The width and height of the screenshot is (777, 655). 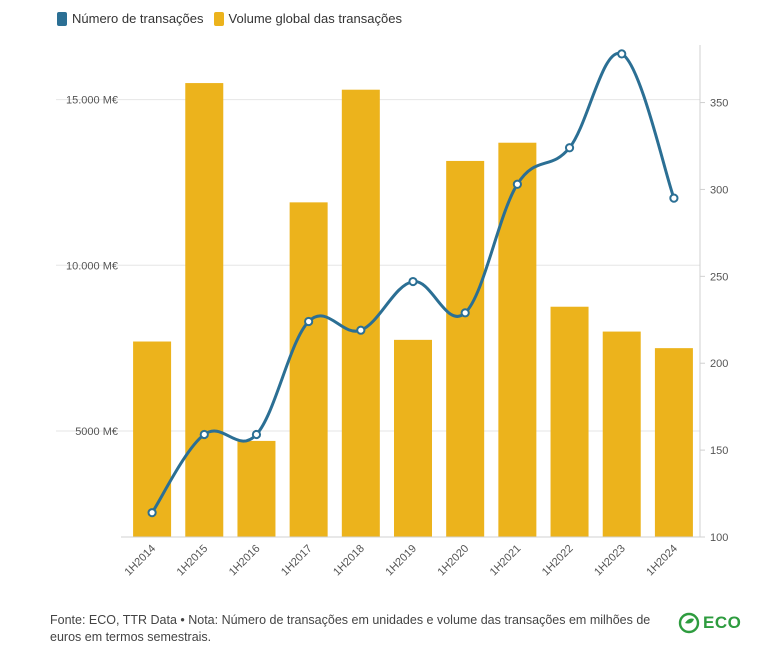 I want to click on y-right-tick-label: 300, so click(x=719, y=190).